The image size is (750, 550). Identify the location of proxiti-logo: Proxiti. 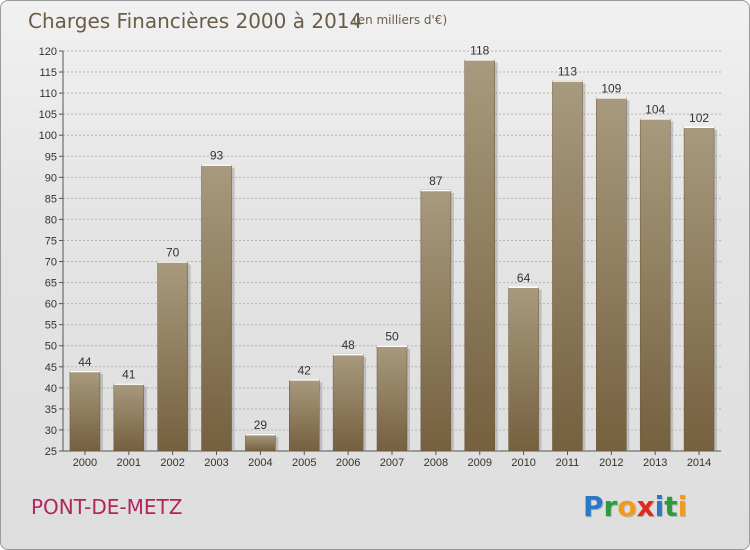
(635, 506).